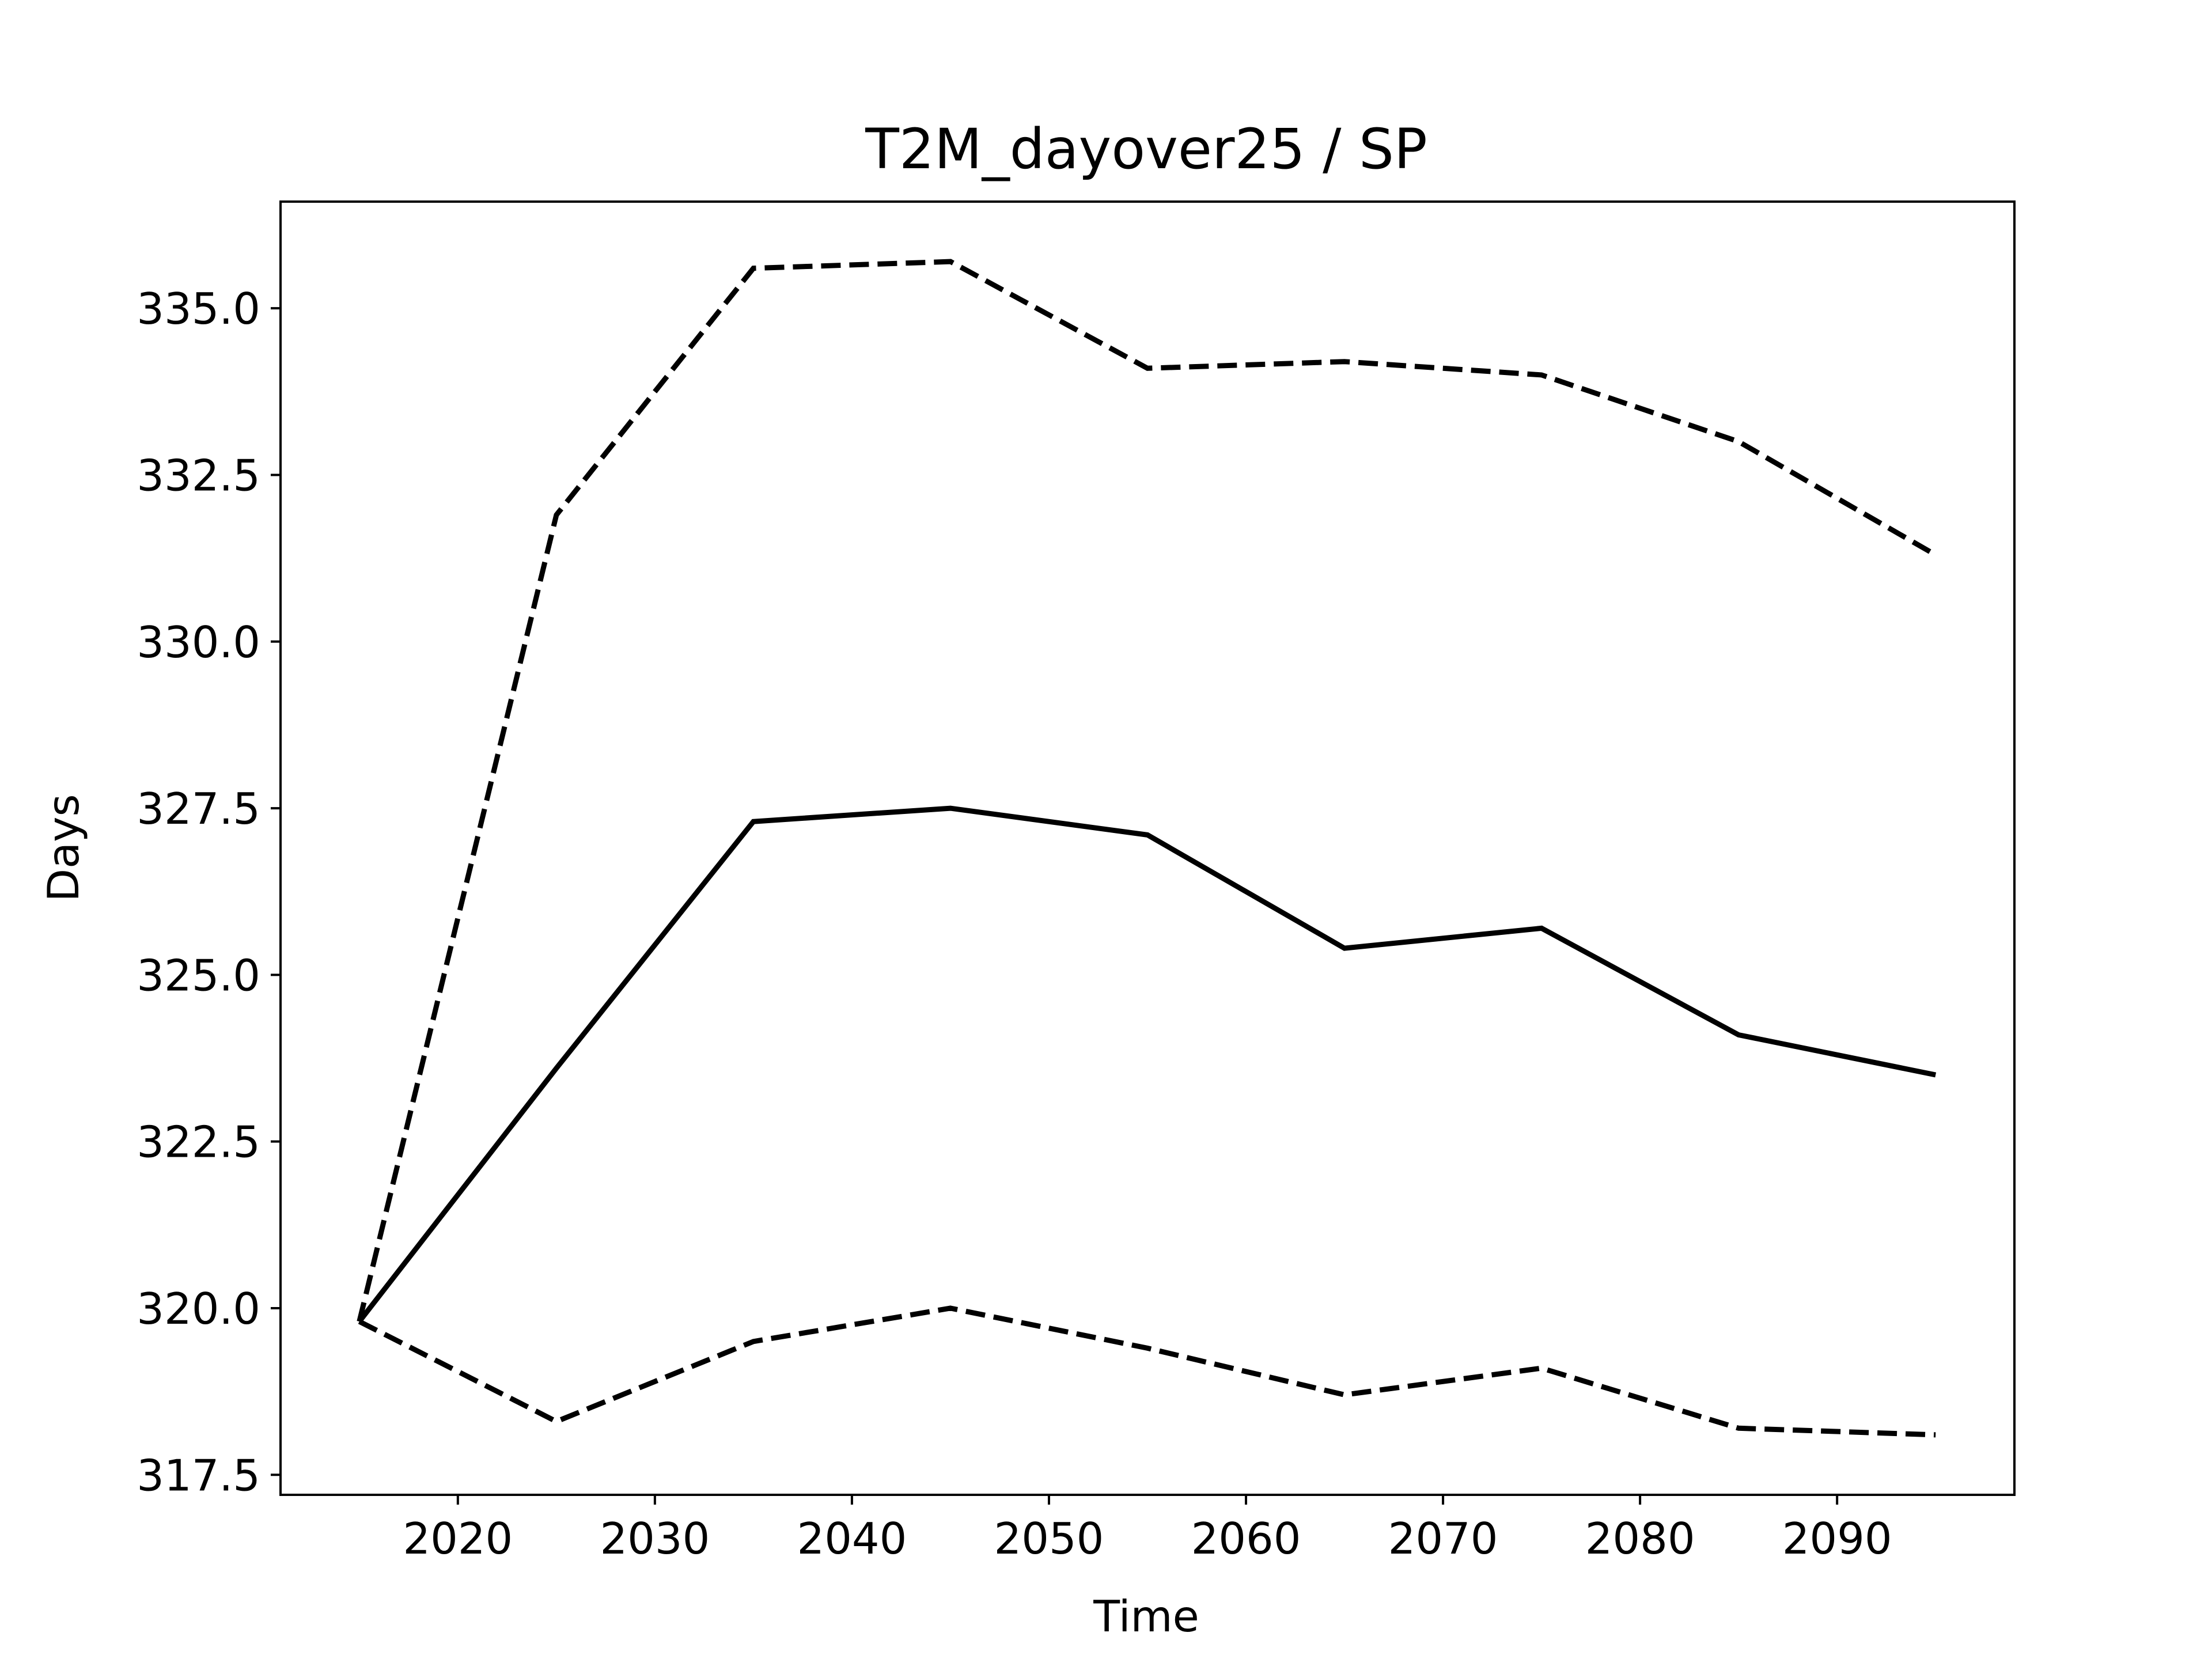 This screenshot has height=1659, width=2212. I want to click on x-tick-label: 2020, so click(458, 1538).